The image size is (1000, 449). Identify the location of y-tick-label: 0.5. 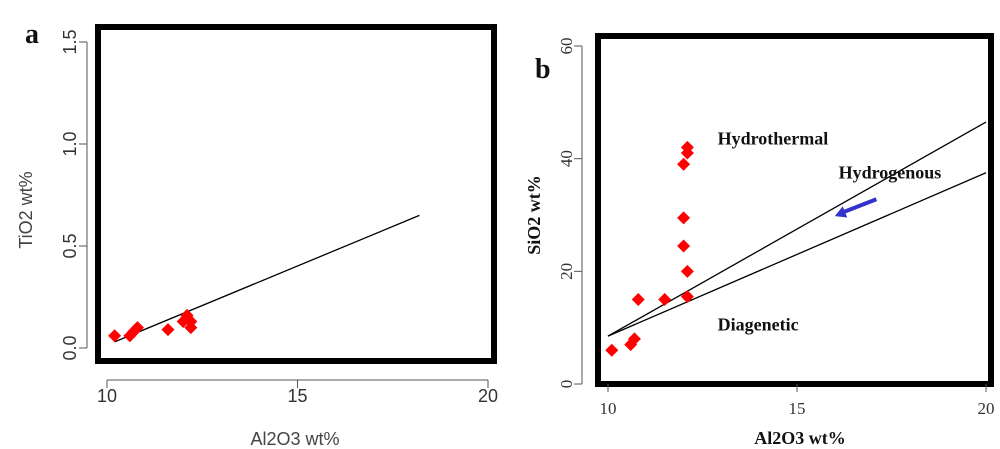
(70, 245).